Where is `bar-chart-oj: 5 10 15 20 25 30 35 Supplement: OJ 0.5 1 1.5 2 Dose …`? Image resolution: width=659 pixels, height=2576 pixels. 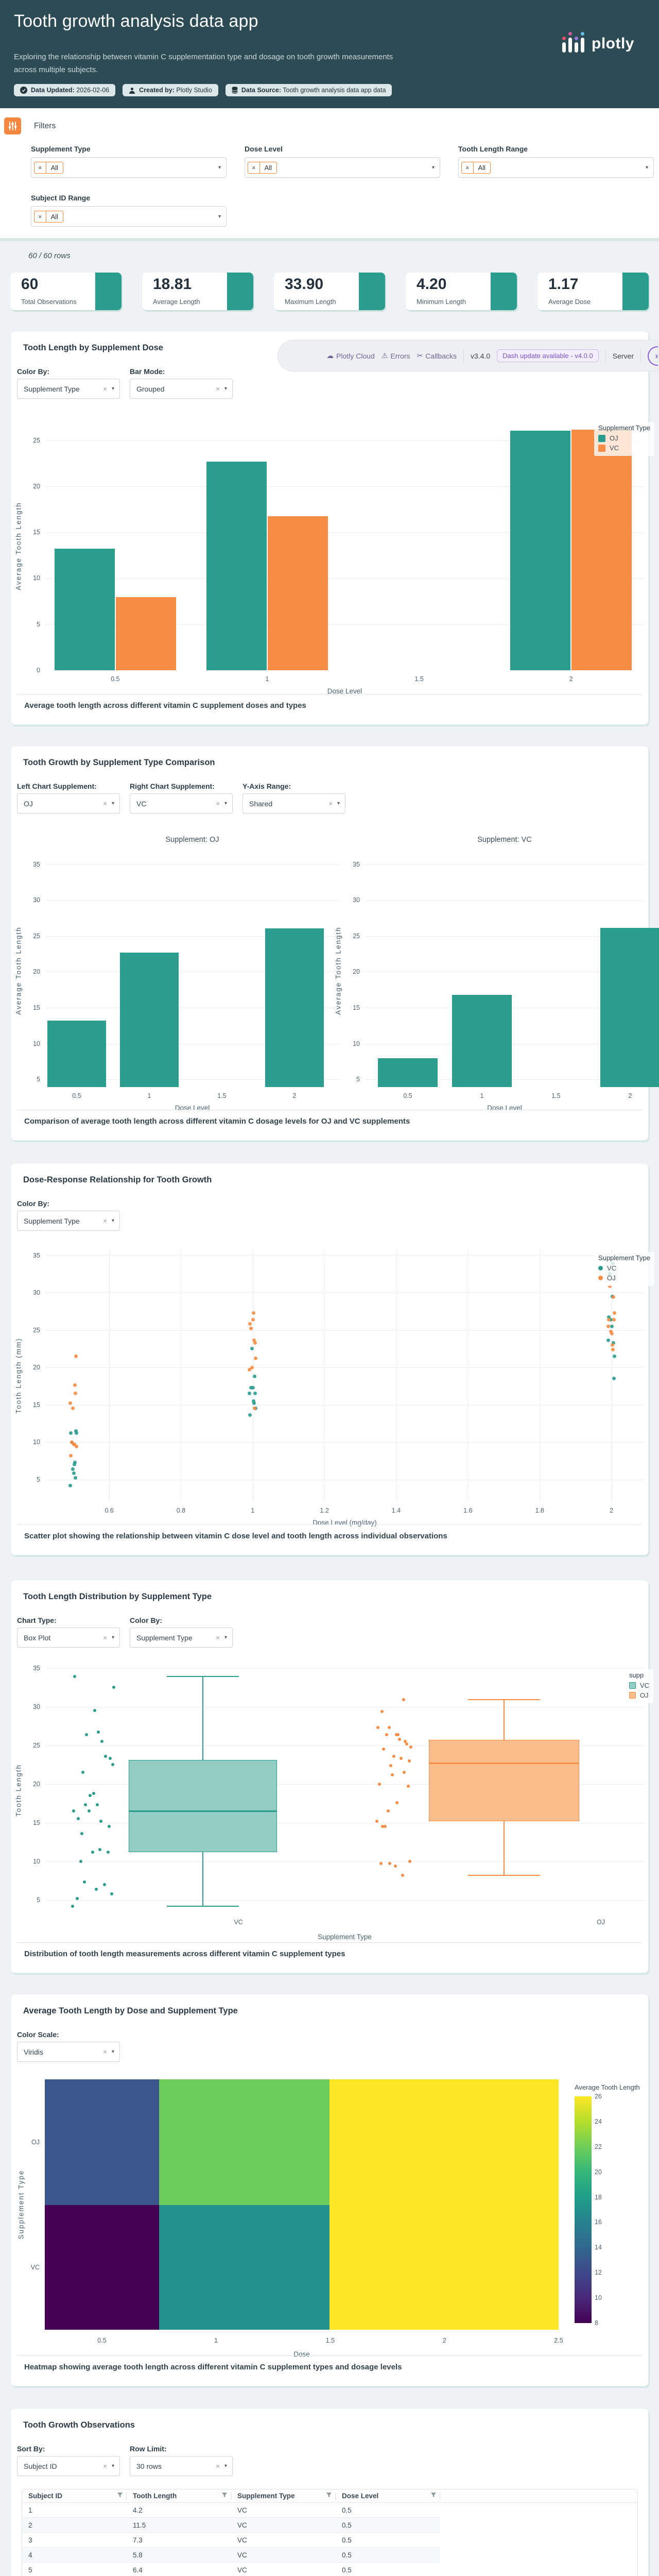 bar-chart-oj: 5 10 15 20 25 30 35 Supplement: OJ 0.5 1 1.5 2 Dose … is located at coordinates (177, 974).